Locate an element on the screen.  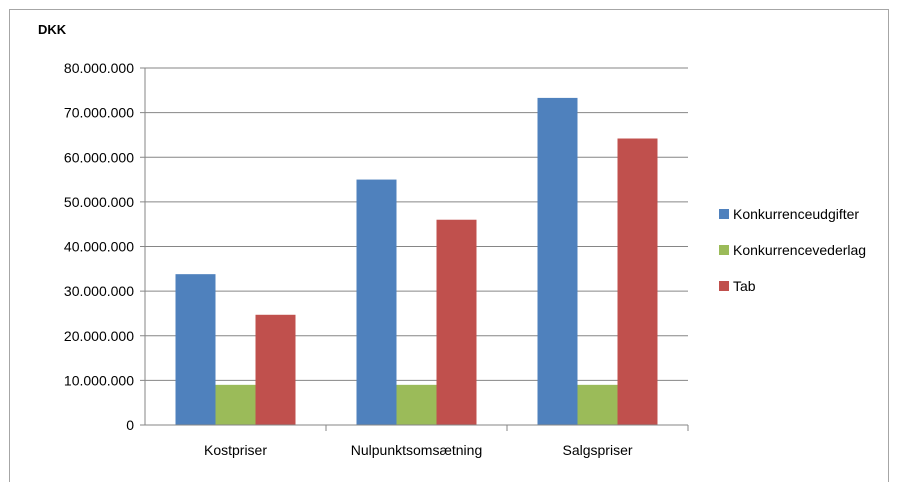
y-tick-label: 60.000.000 is located at coordinates (99, 157).